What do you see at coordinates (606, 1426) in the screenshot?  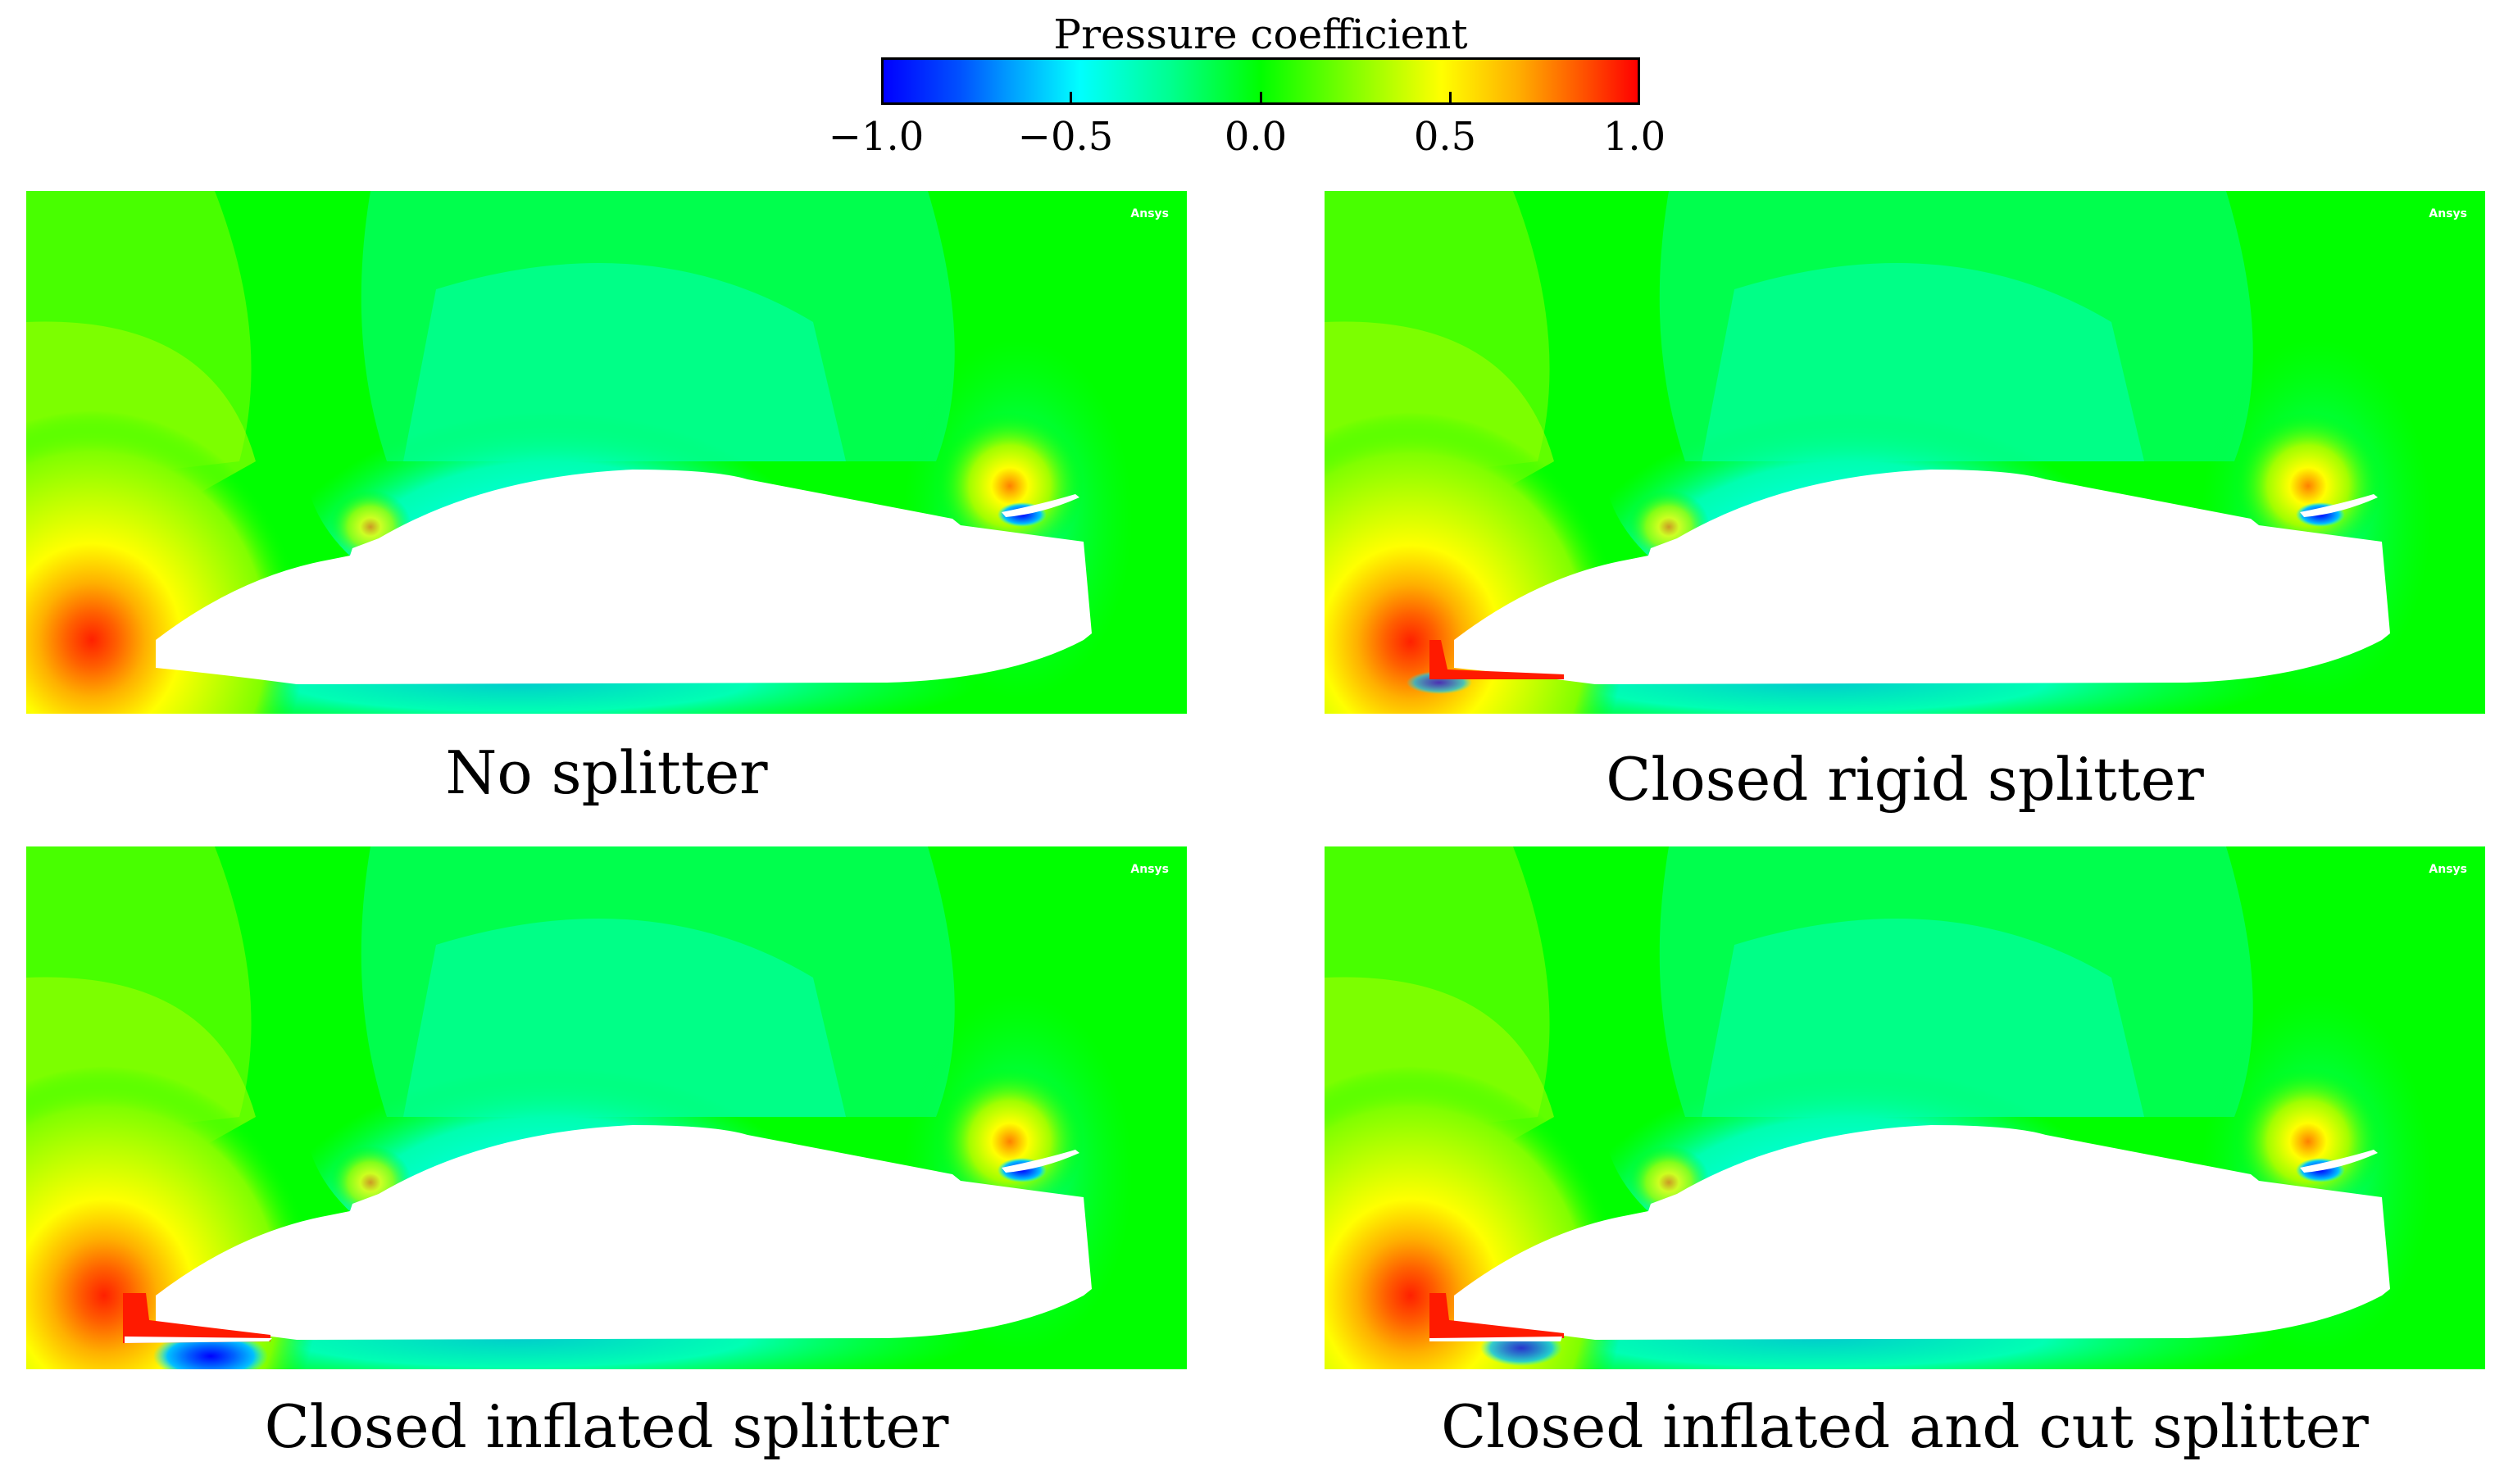 I see `panel-caption: Closed inflated splitter` at bounding box center [606, 1426].